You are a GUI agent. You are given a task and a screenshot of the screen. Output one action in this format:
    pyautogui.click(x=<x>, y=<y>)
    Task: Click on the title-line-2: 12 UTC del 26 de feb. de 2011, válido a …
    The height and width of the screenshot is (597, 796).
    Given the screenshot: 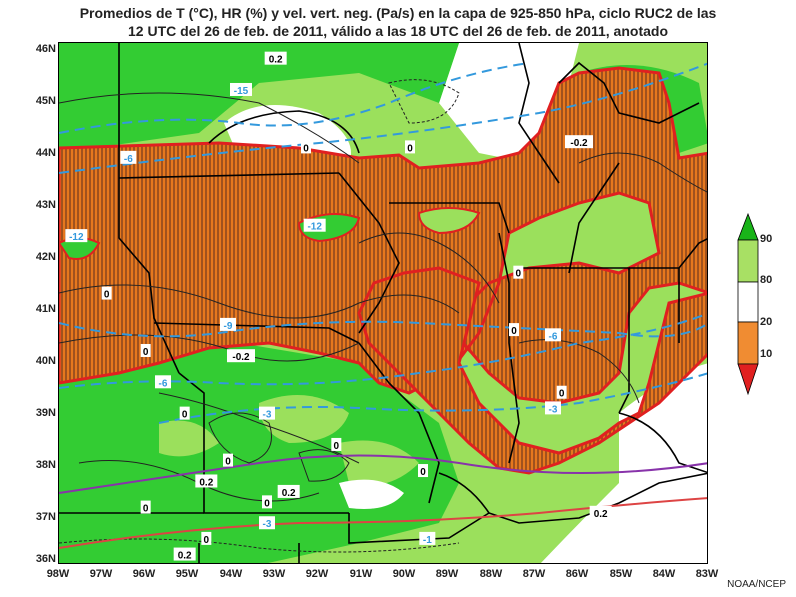 What is the action you would take?
    pyautogui.click(x=398, y=31)
    